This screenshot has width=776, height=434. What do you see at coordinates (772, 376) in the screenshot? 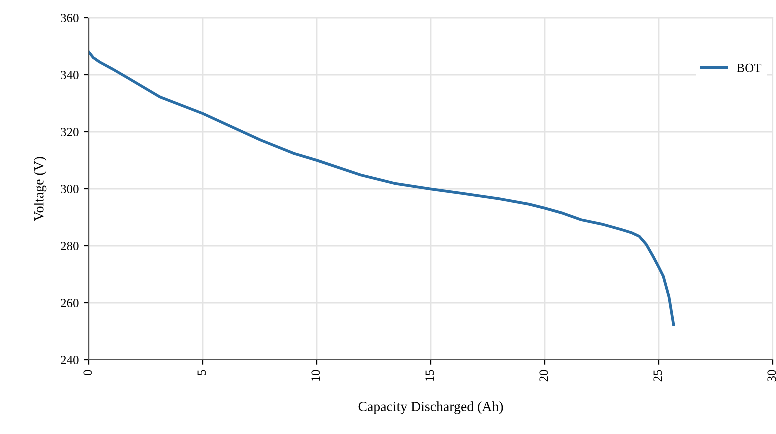
I see `x-tick-label: 30` at bounding box center [772, 376].